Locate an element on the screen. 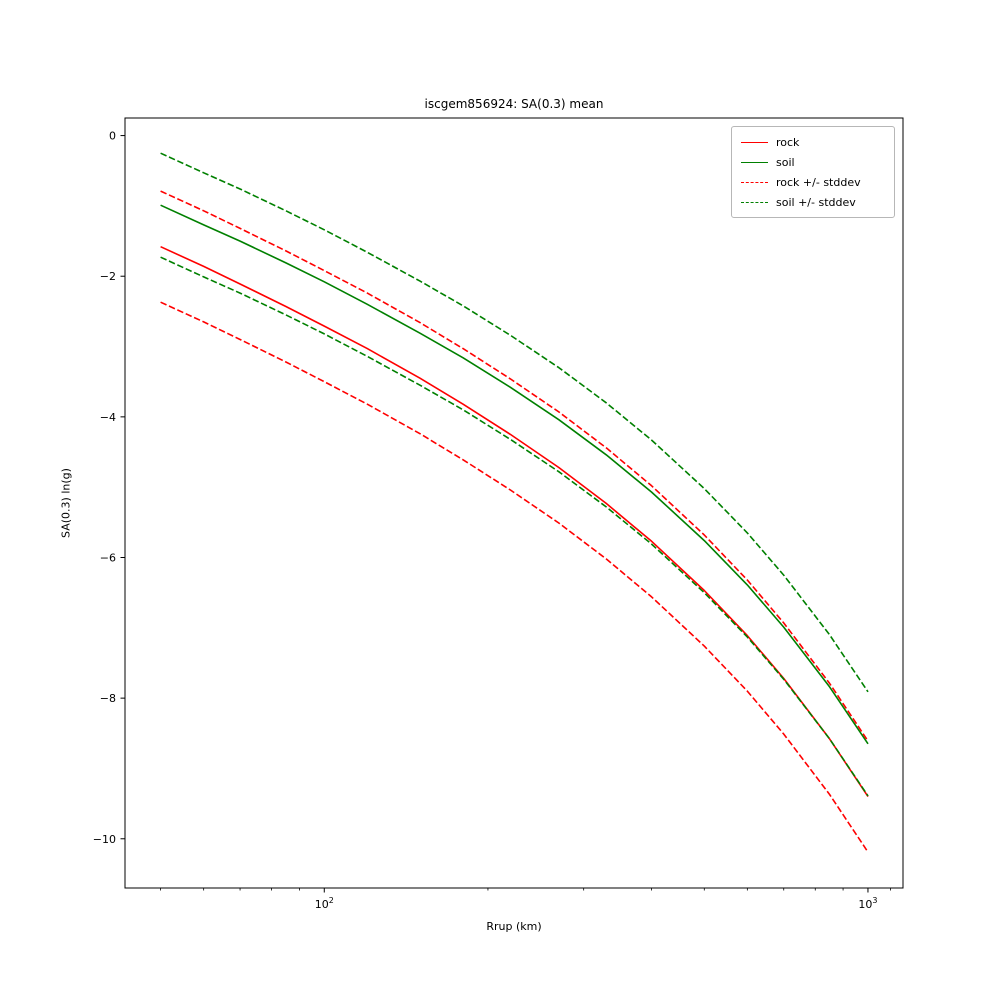 The width and height of the screenshot is (1000, 1000). legend-label: soil is located at coordinates (785, 162).